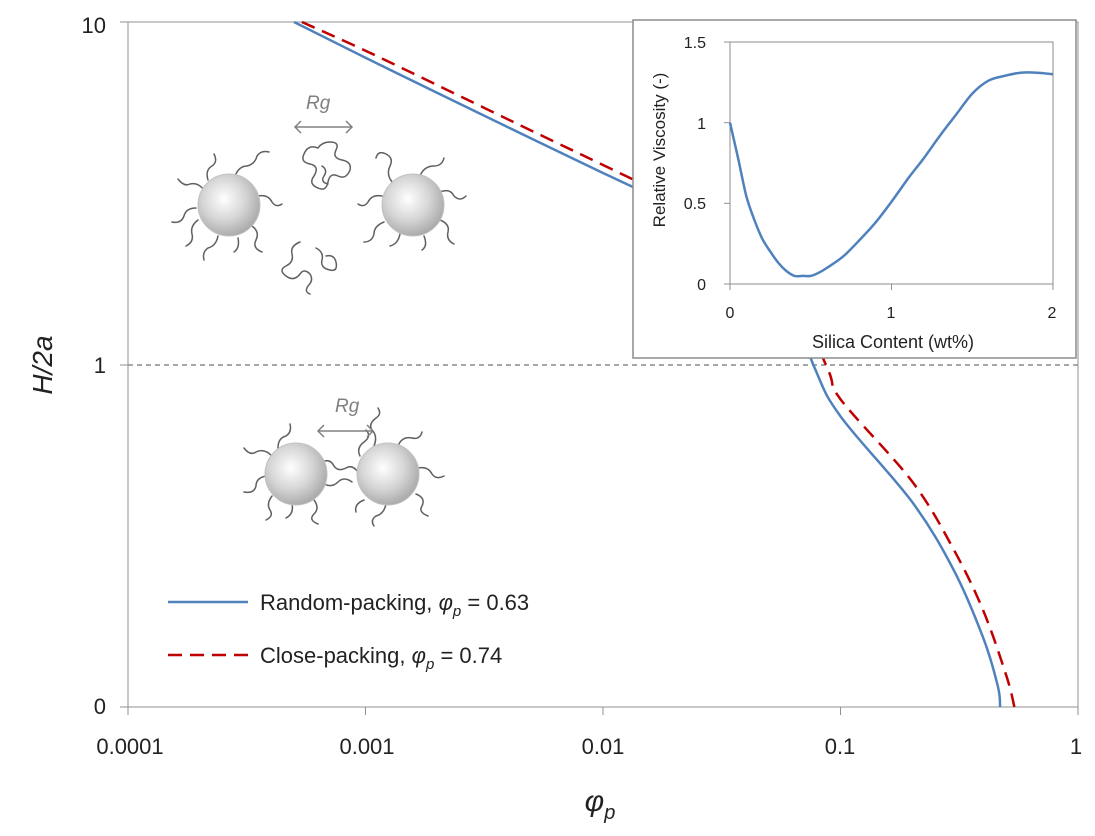 The width and height of the screenshot is (1095, 836). What do you see at coordinates (366, 746) in the screenshot?
I see `x-tick-label: 0.001` at bounding box center [366, 746].